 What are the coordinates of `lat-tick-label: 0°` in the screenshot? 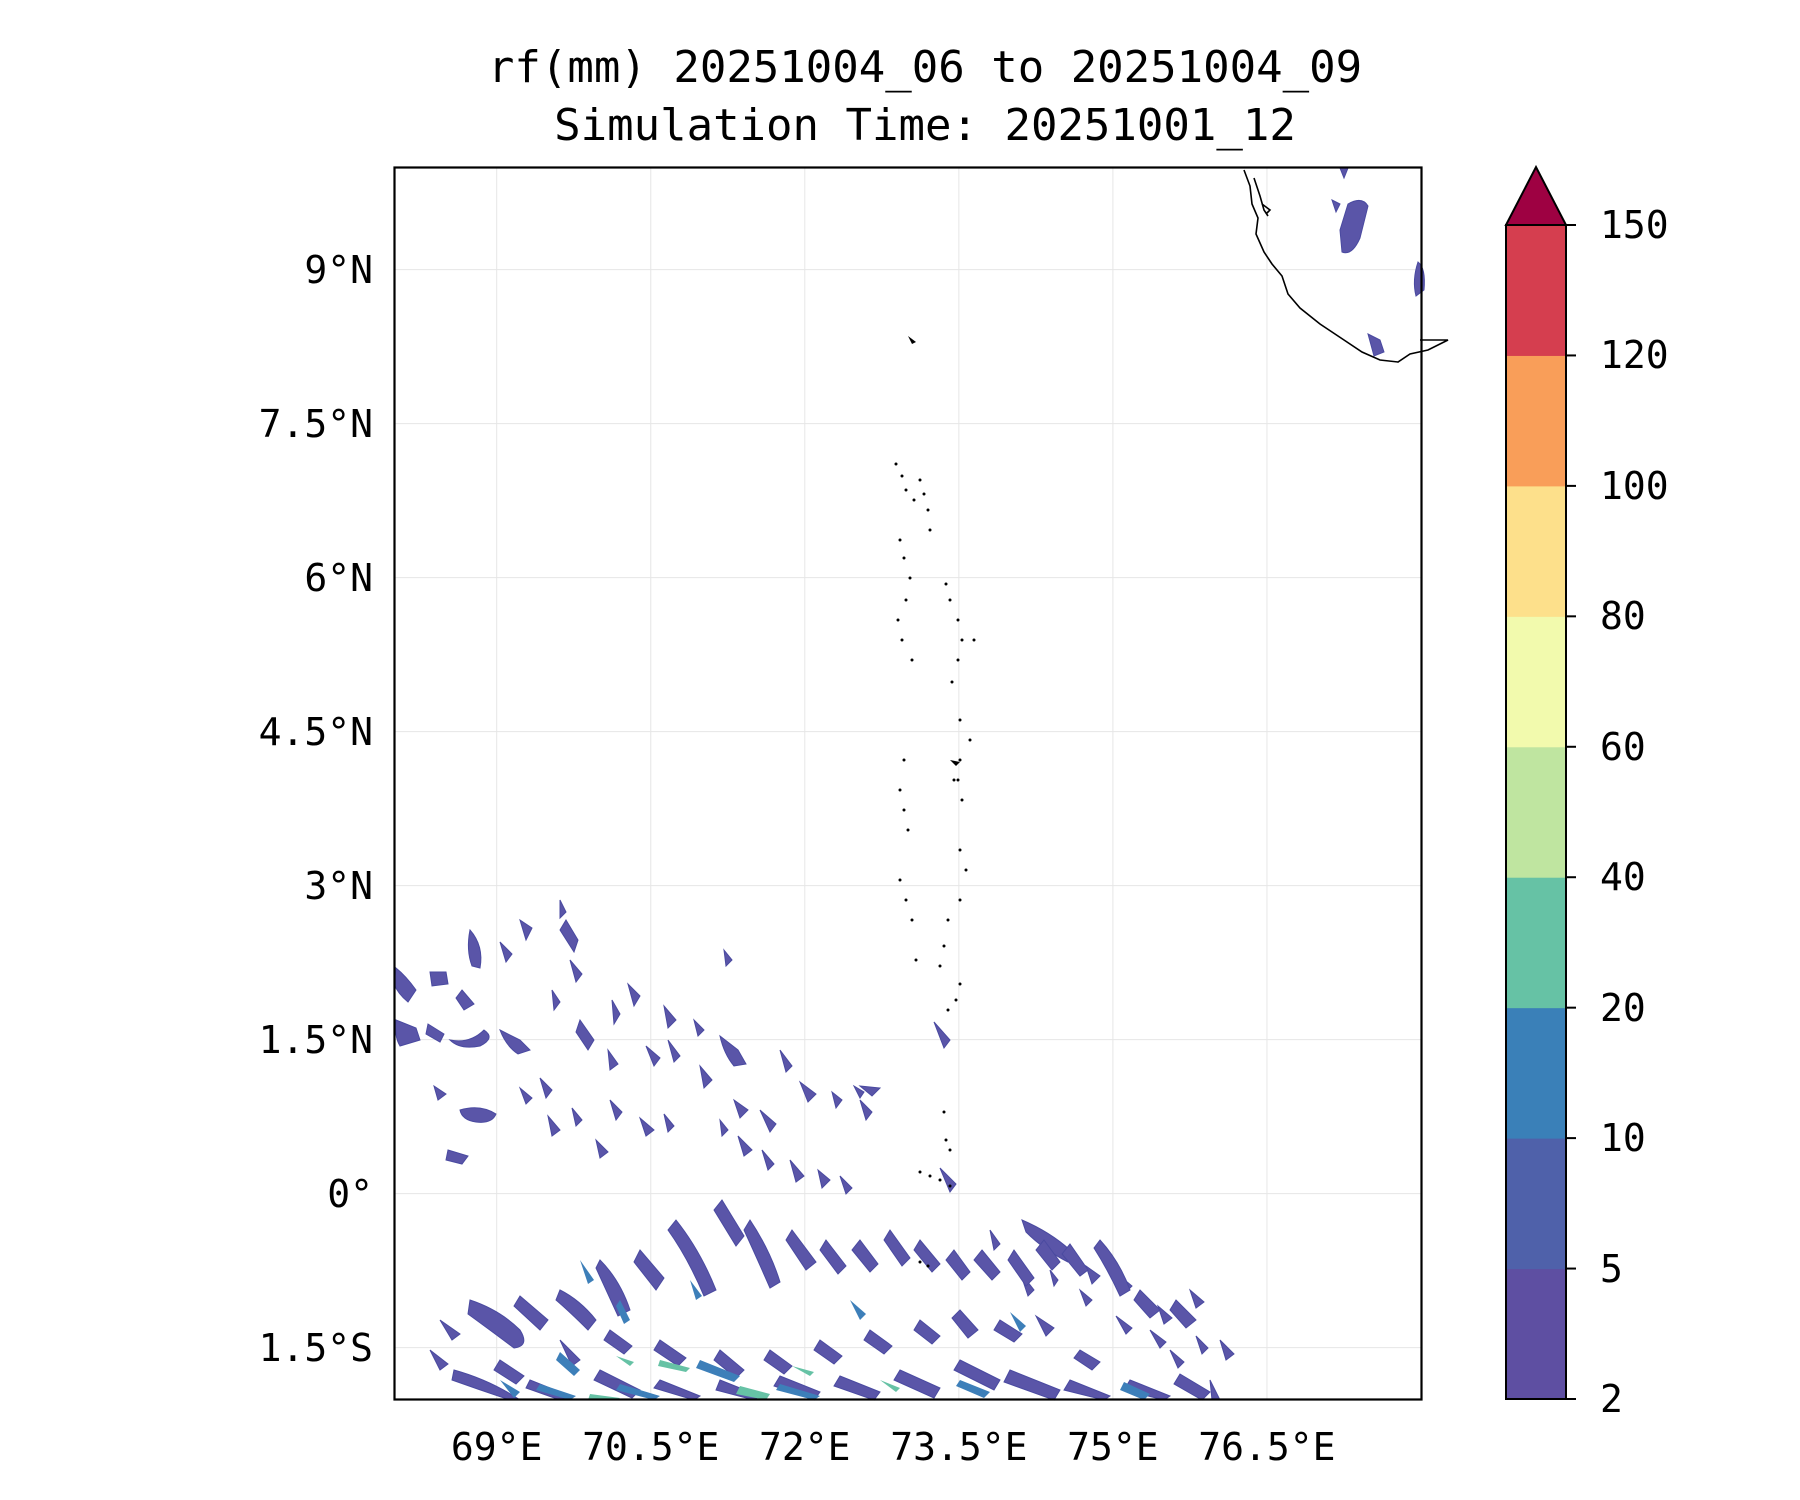 It's located at (350, 1193).